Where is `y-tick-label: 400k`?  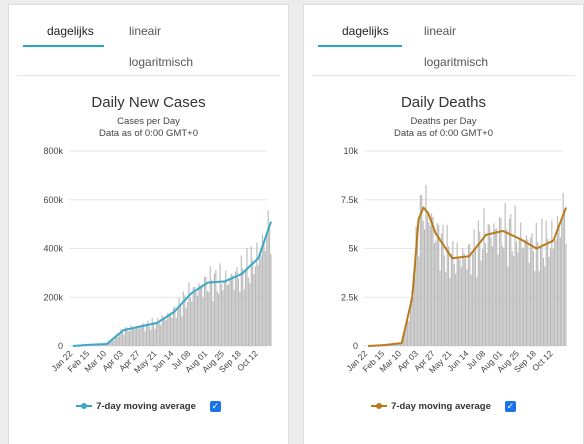
y-tick-label: 400k is located at coordinates (53, 249).